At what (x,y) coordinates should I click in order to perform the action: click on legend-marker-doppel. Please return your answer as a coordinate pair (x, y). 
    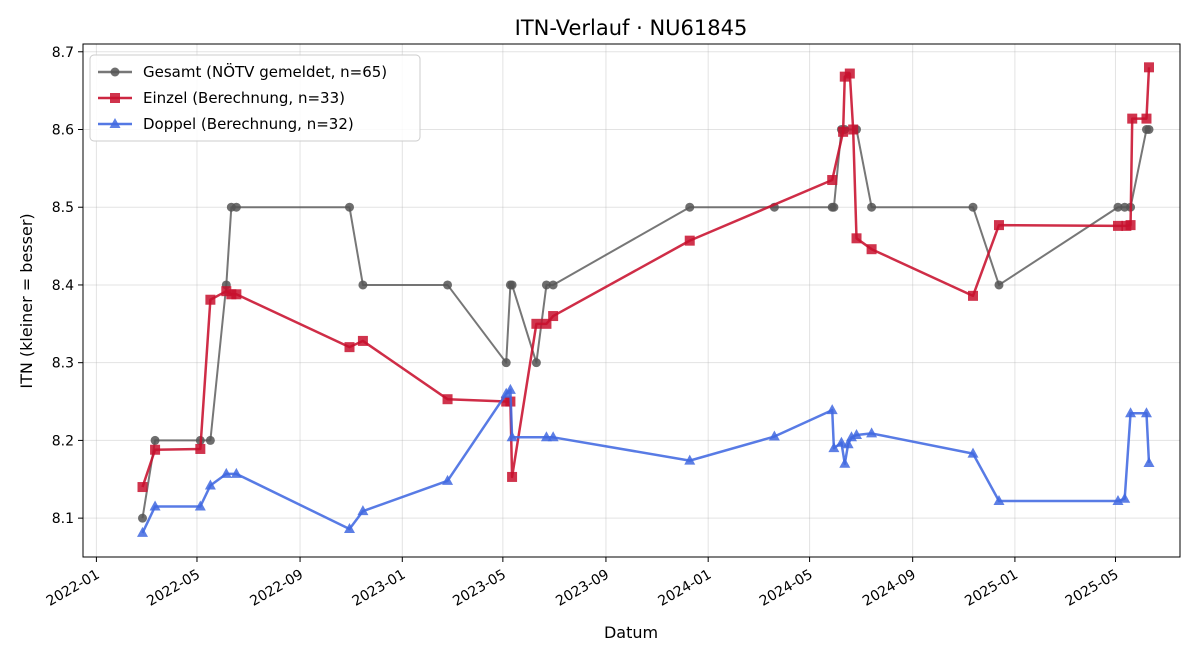
    Looking at the image, I should click on (115, 123).